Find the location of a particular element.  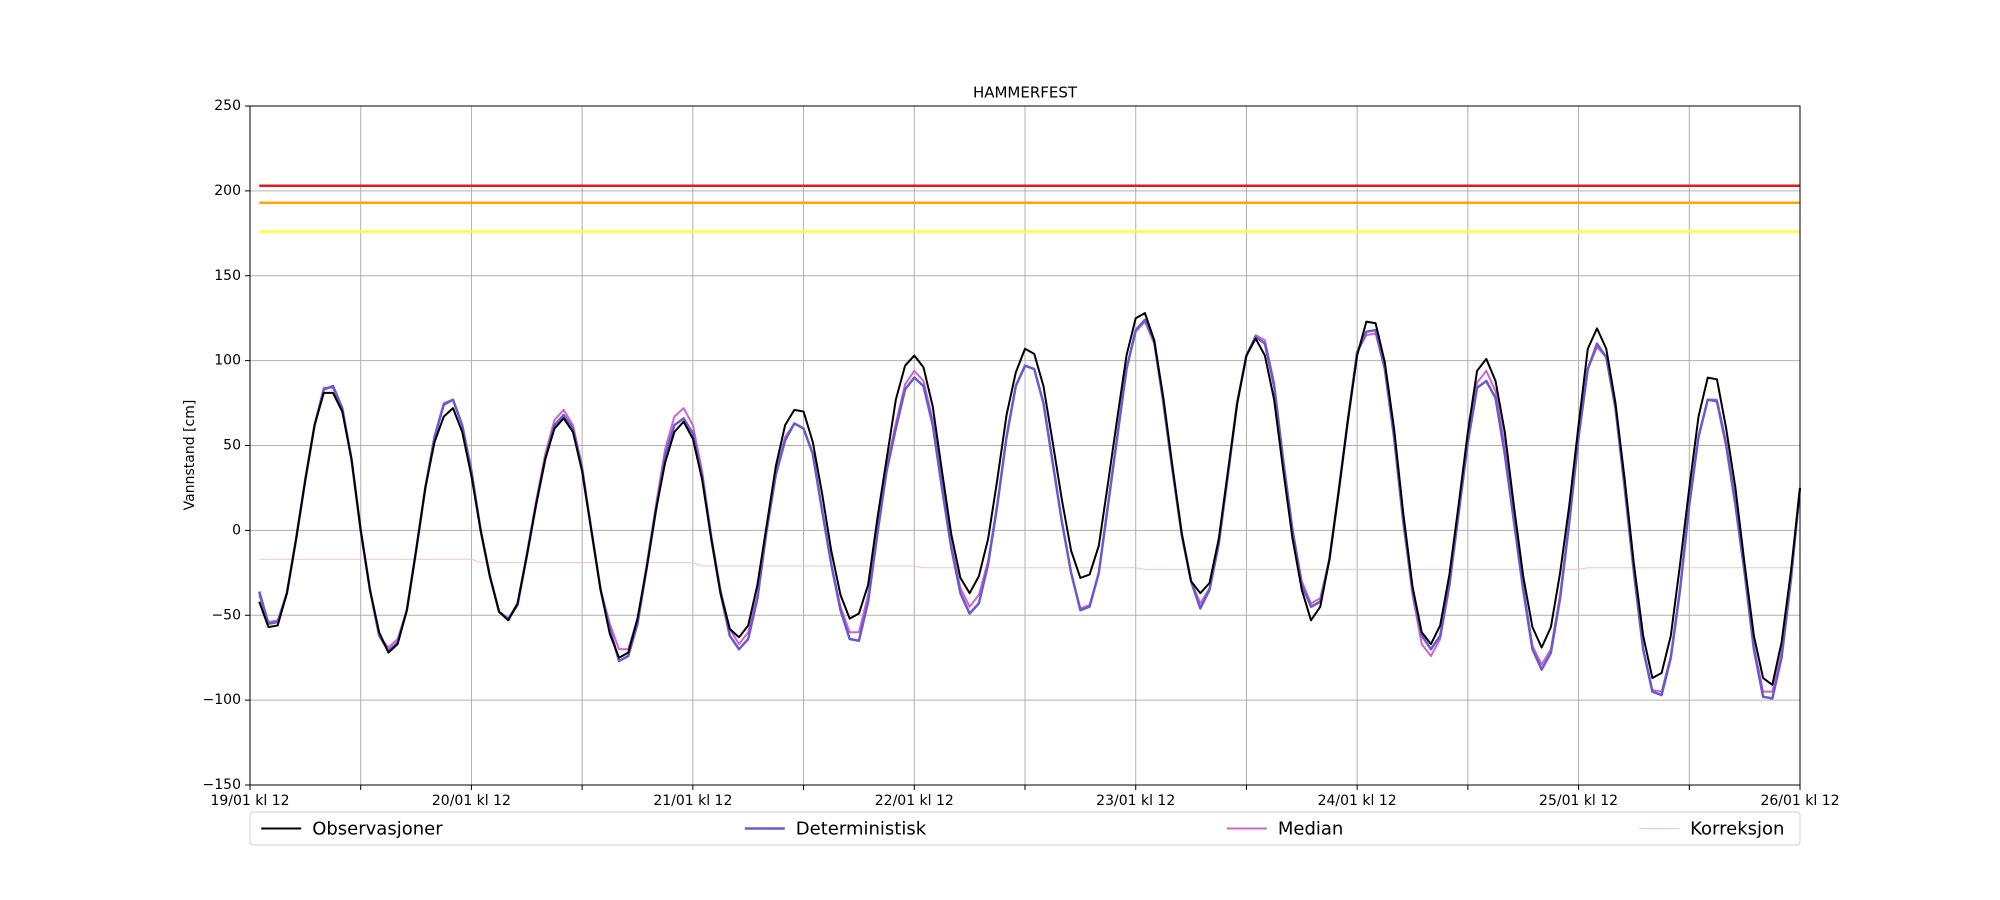

legend-label: Deterministisk is located at coordinates (861, 829).